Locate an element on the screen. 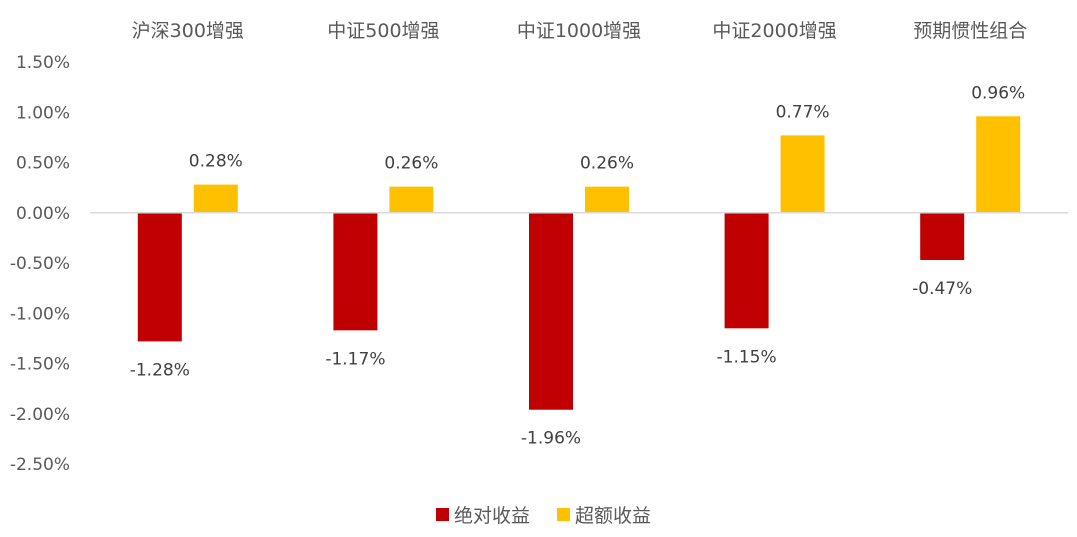 The width and height of the screenshot is (1077, 537). legend-label-excess: 超额收益 is located at coordinates (613, 516).